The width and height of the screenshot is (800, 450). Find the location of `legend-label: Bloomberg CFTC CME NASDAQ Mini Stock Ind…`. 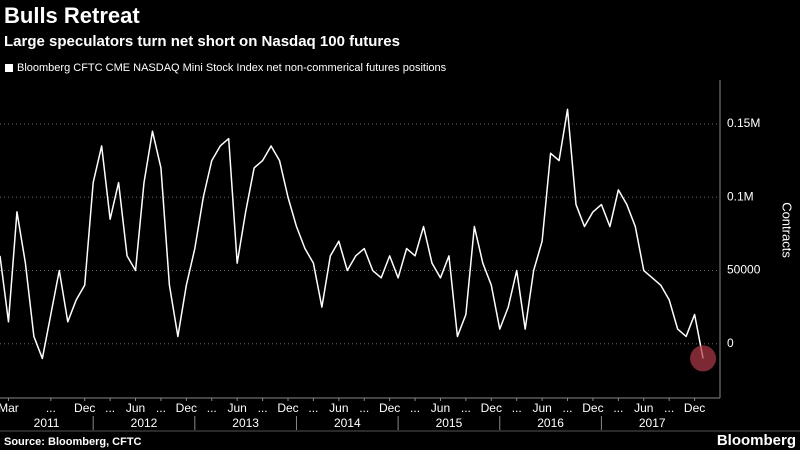

legend-label: Bloomberg CFTC CME NASDAQ Mini Stock Ind… is located at coordinates (232, 68).